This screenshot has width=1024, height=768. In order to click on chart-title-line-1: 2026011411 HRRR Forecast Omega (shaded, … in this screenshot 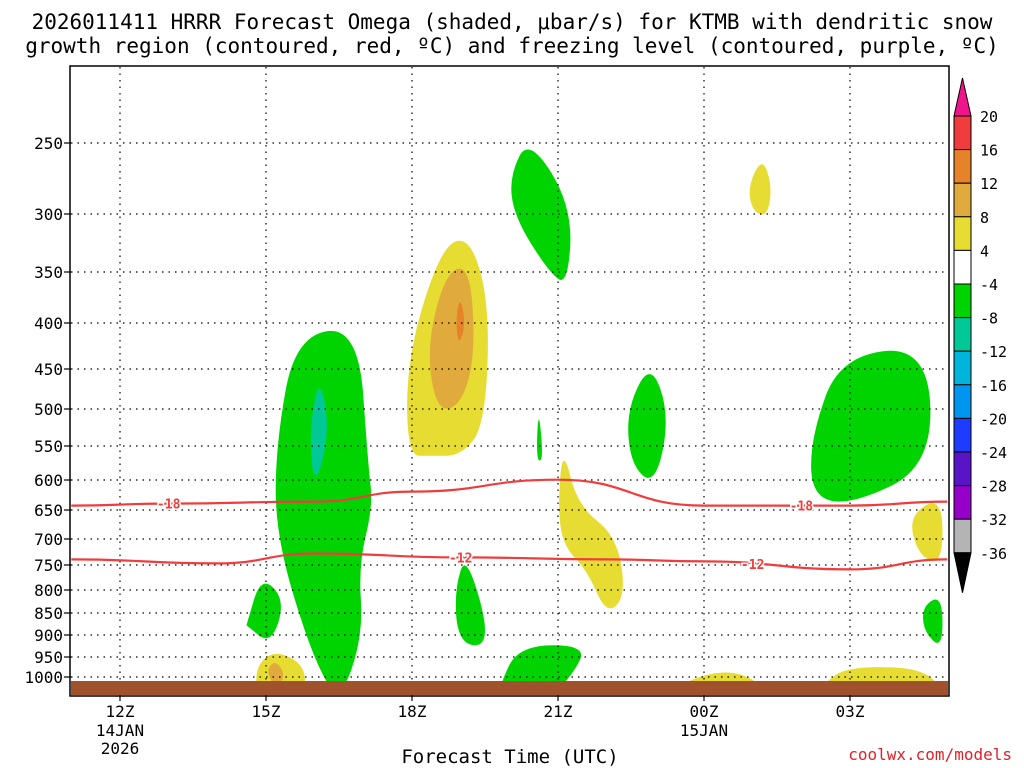, I will do `click(512, 22)`.